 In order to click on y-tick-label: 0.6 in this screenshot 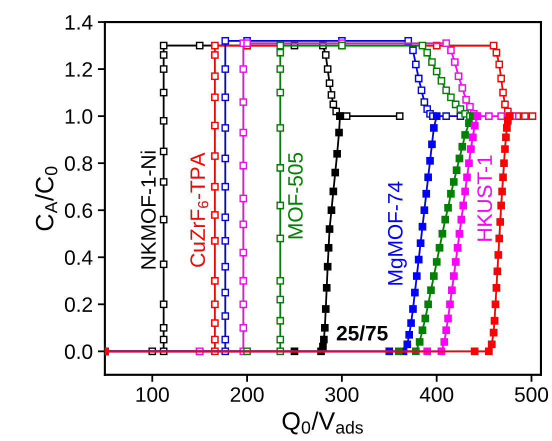, I will do `click(78, 210)`.